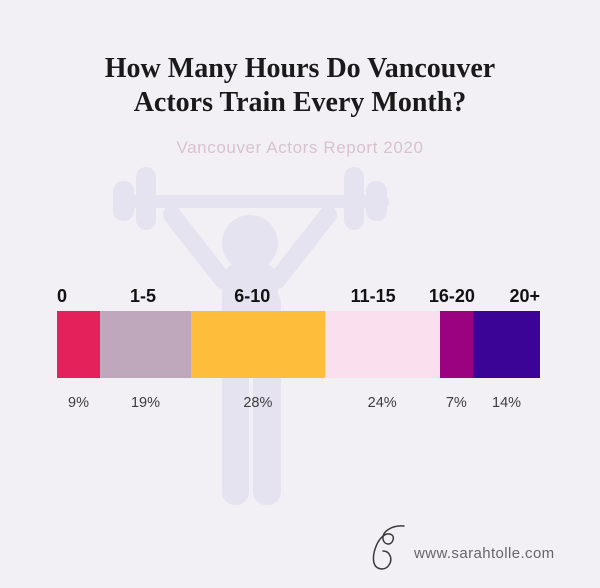 This screenshot has height=588, width=600. I want to click on signature-icon, so click(388, 547).